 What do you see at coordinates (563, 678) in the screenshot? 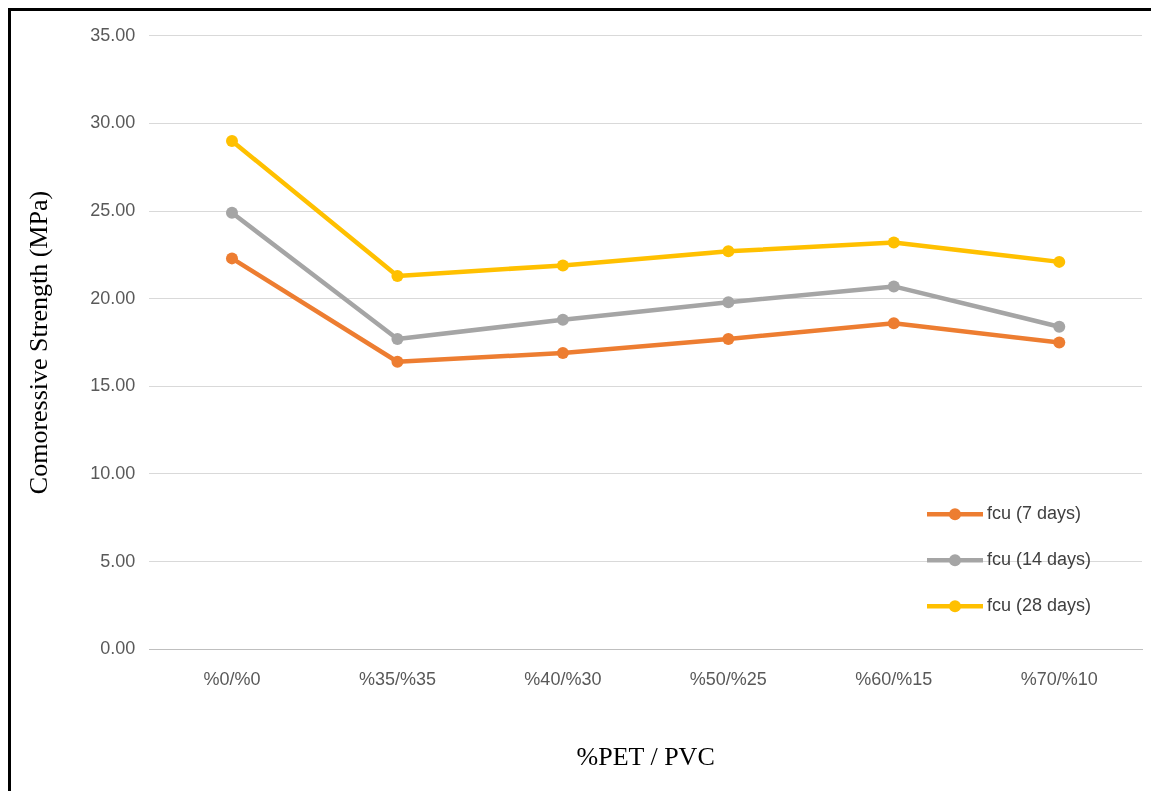
I see `x-tick-label: %40/%30` at bounding box center [563, 678].